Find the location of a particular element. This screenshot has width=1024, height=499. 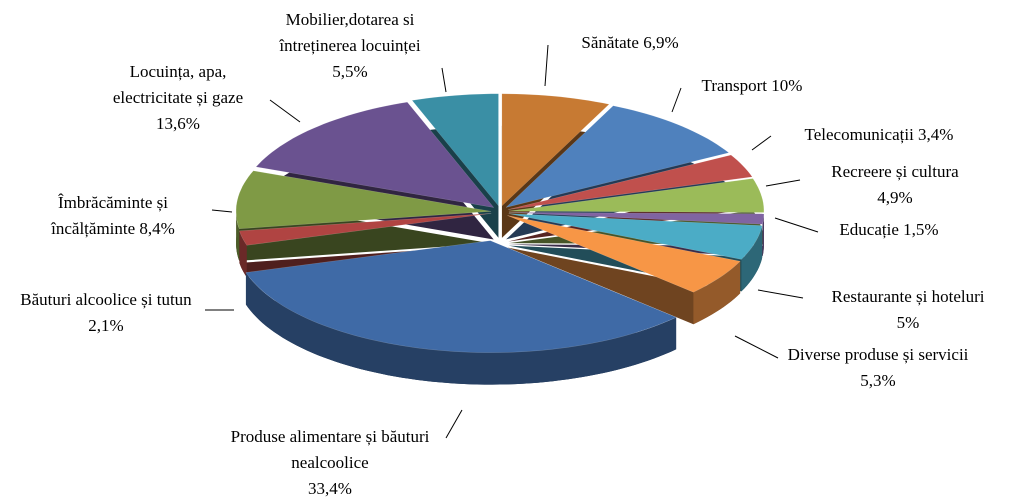

value-label: 13,6% is located at coordinates (178, 123).